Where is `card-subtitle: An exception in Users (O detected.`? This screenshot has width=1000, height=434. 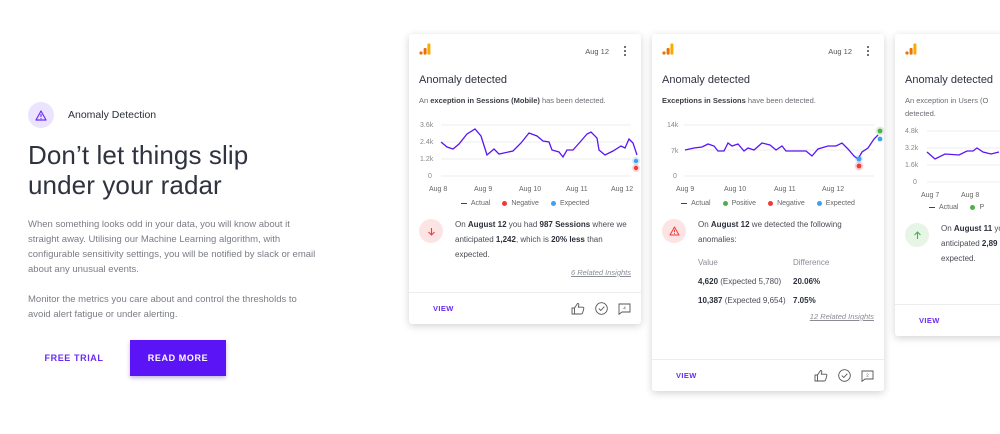
card-subtitle: An exception in Users (O detected. is located at coordinates (947, 107).